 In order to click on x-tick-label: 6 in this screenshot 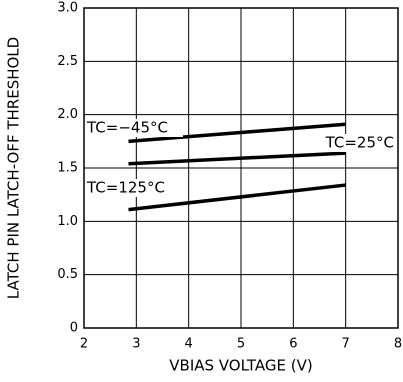, I will do `click(293, 344)`.